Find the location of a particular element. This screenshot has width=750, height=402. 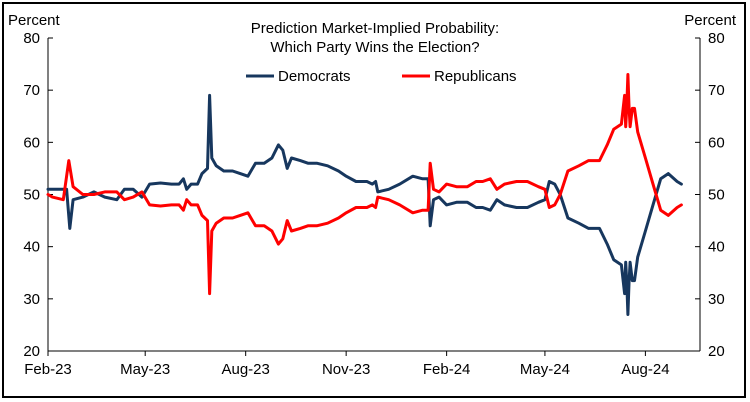

x-tick-label: Feb-24 is located at coordinates (447, 369).